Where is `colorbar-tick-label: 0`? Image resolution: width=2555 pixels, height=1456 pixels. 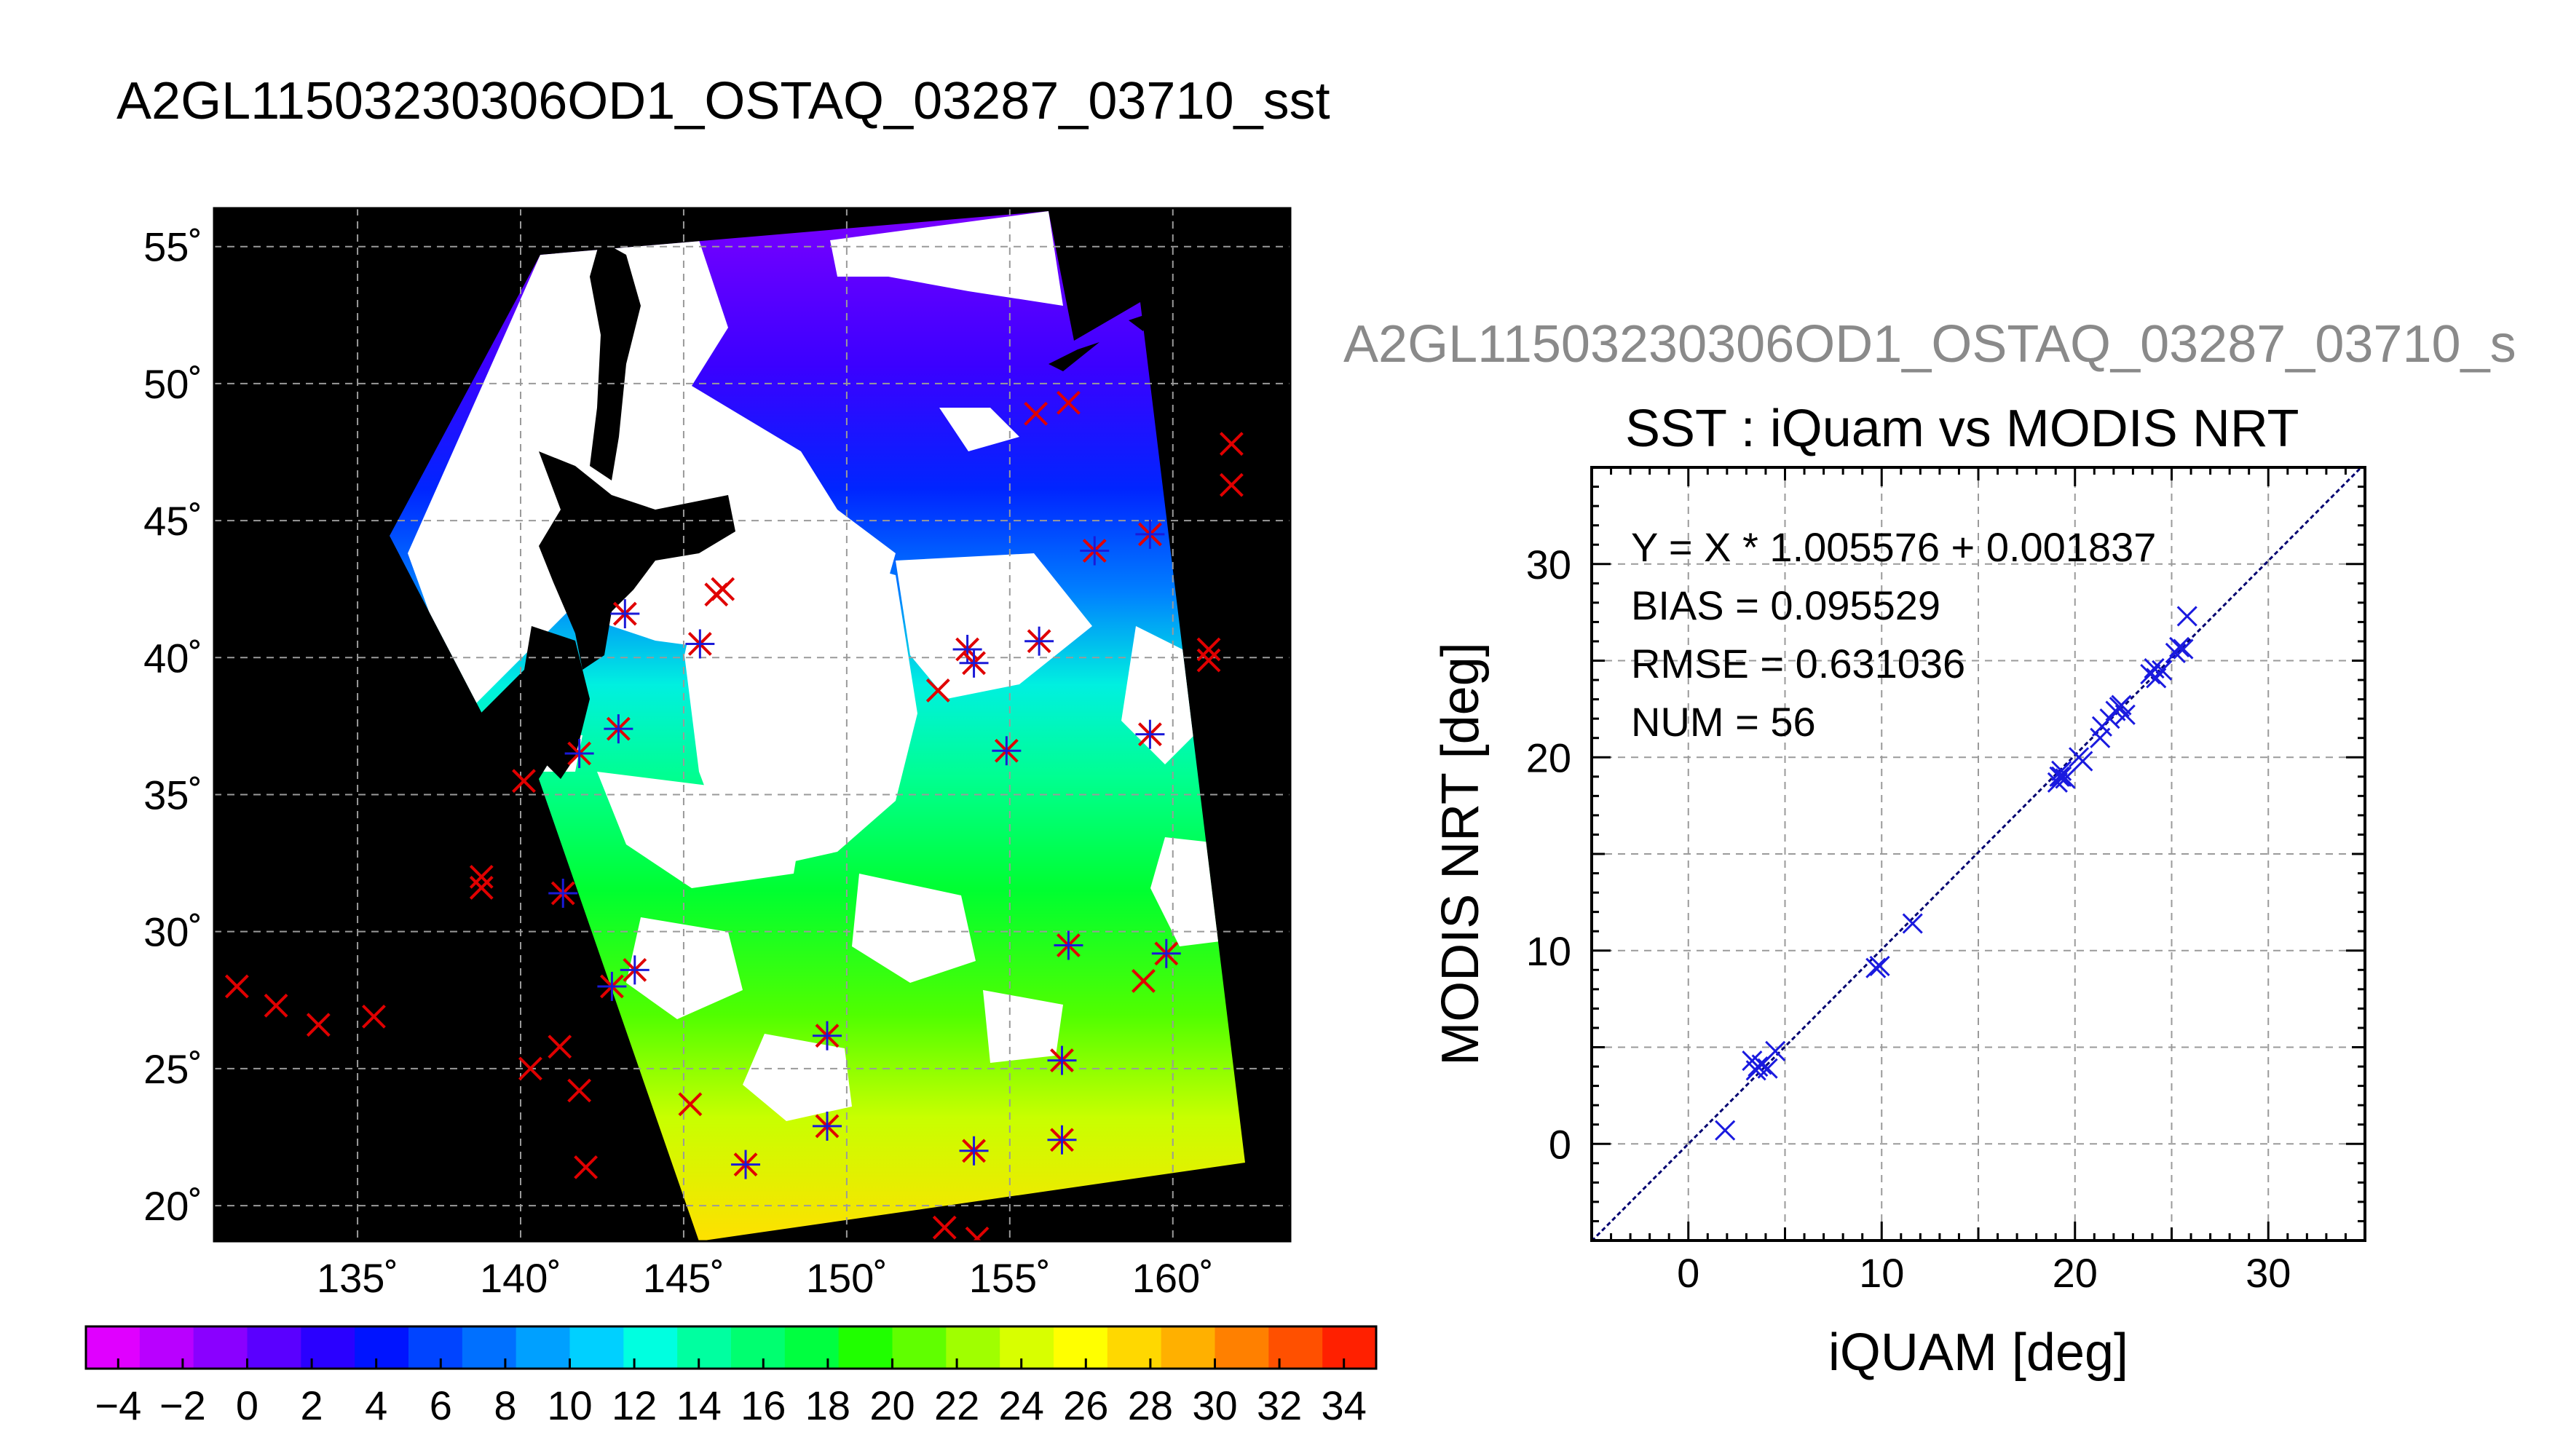
colorbar-tick-label: 0 is located at coordinates (247, 1405).